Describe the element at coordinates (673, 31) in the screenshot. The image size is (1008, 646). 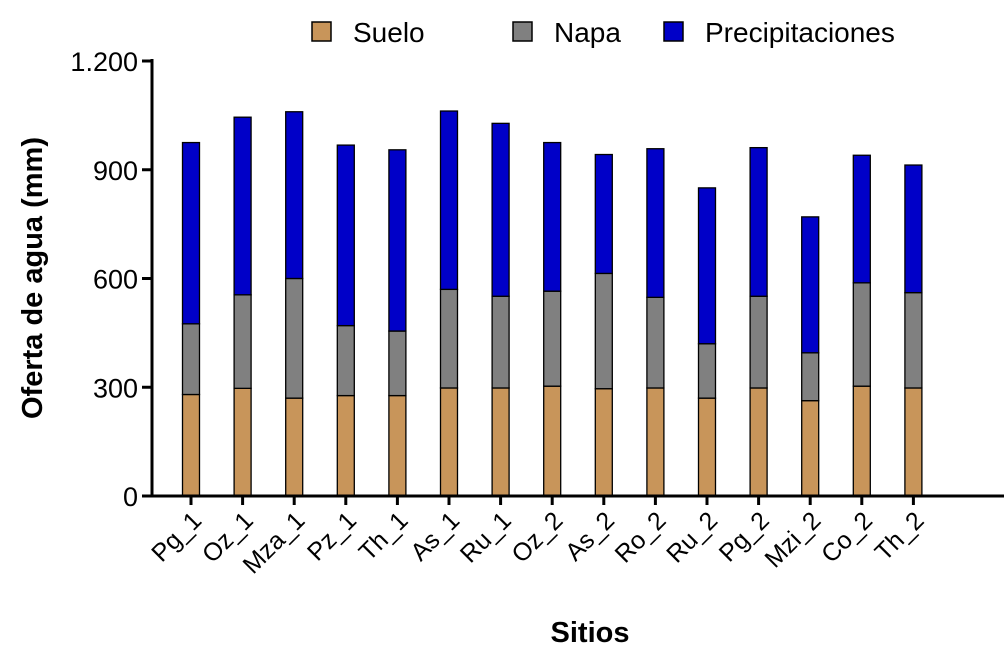
I see `legend-swatch-precipitaciones` at that location.